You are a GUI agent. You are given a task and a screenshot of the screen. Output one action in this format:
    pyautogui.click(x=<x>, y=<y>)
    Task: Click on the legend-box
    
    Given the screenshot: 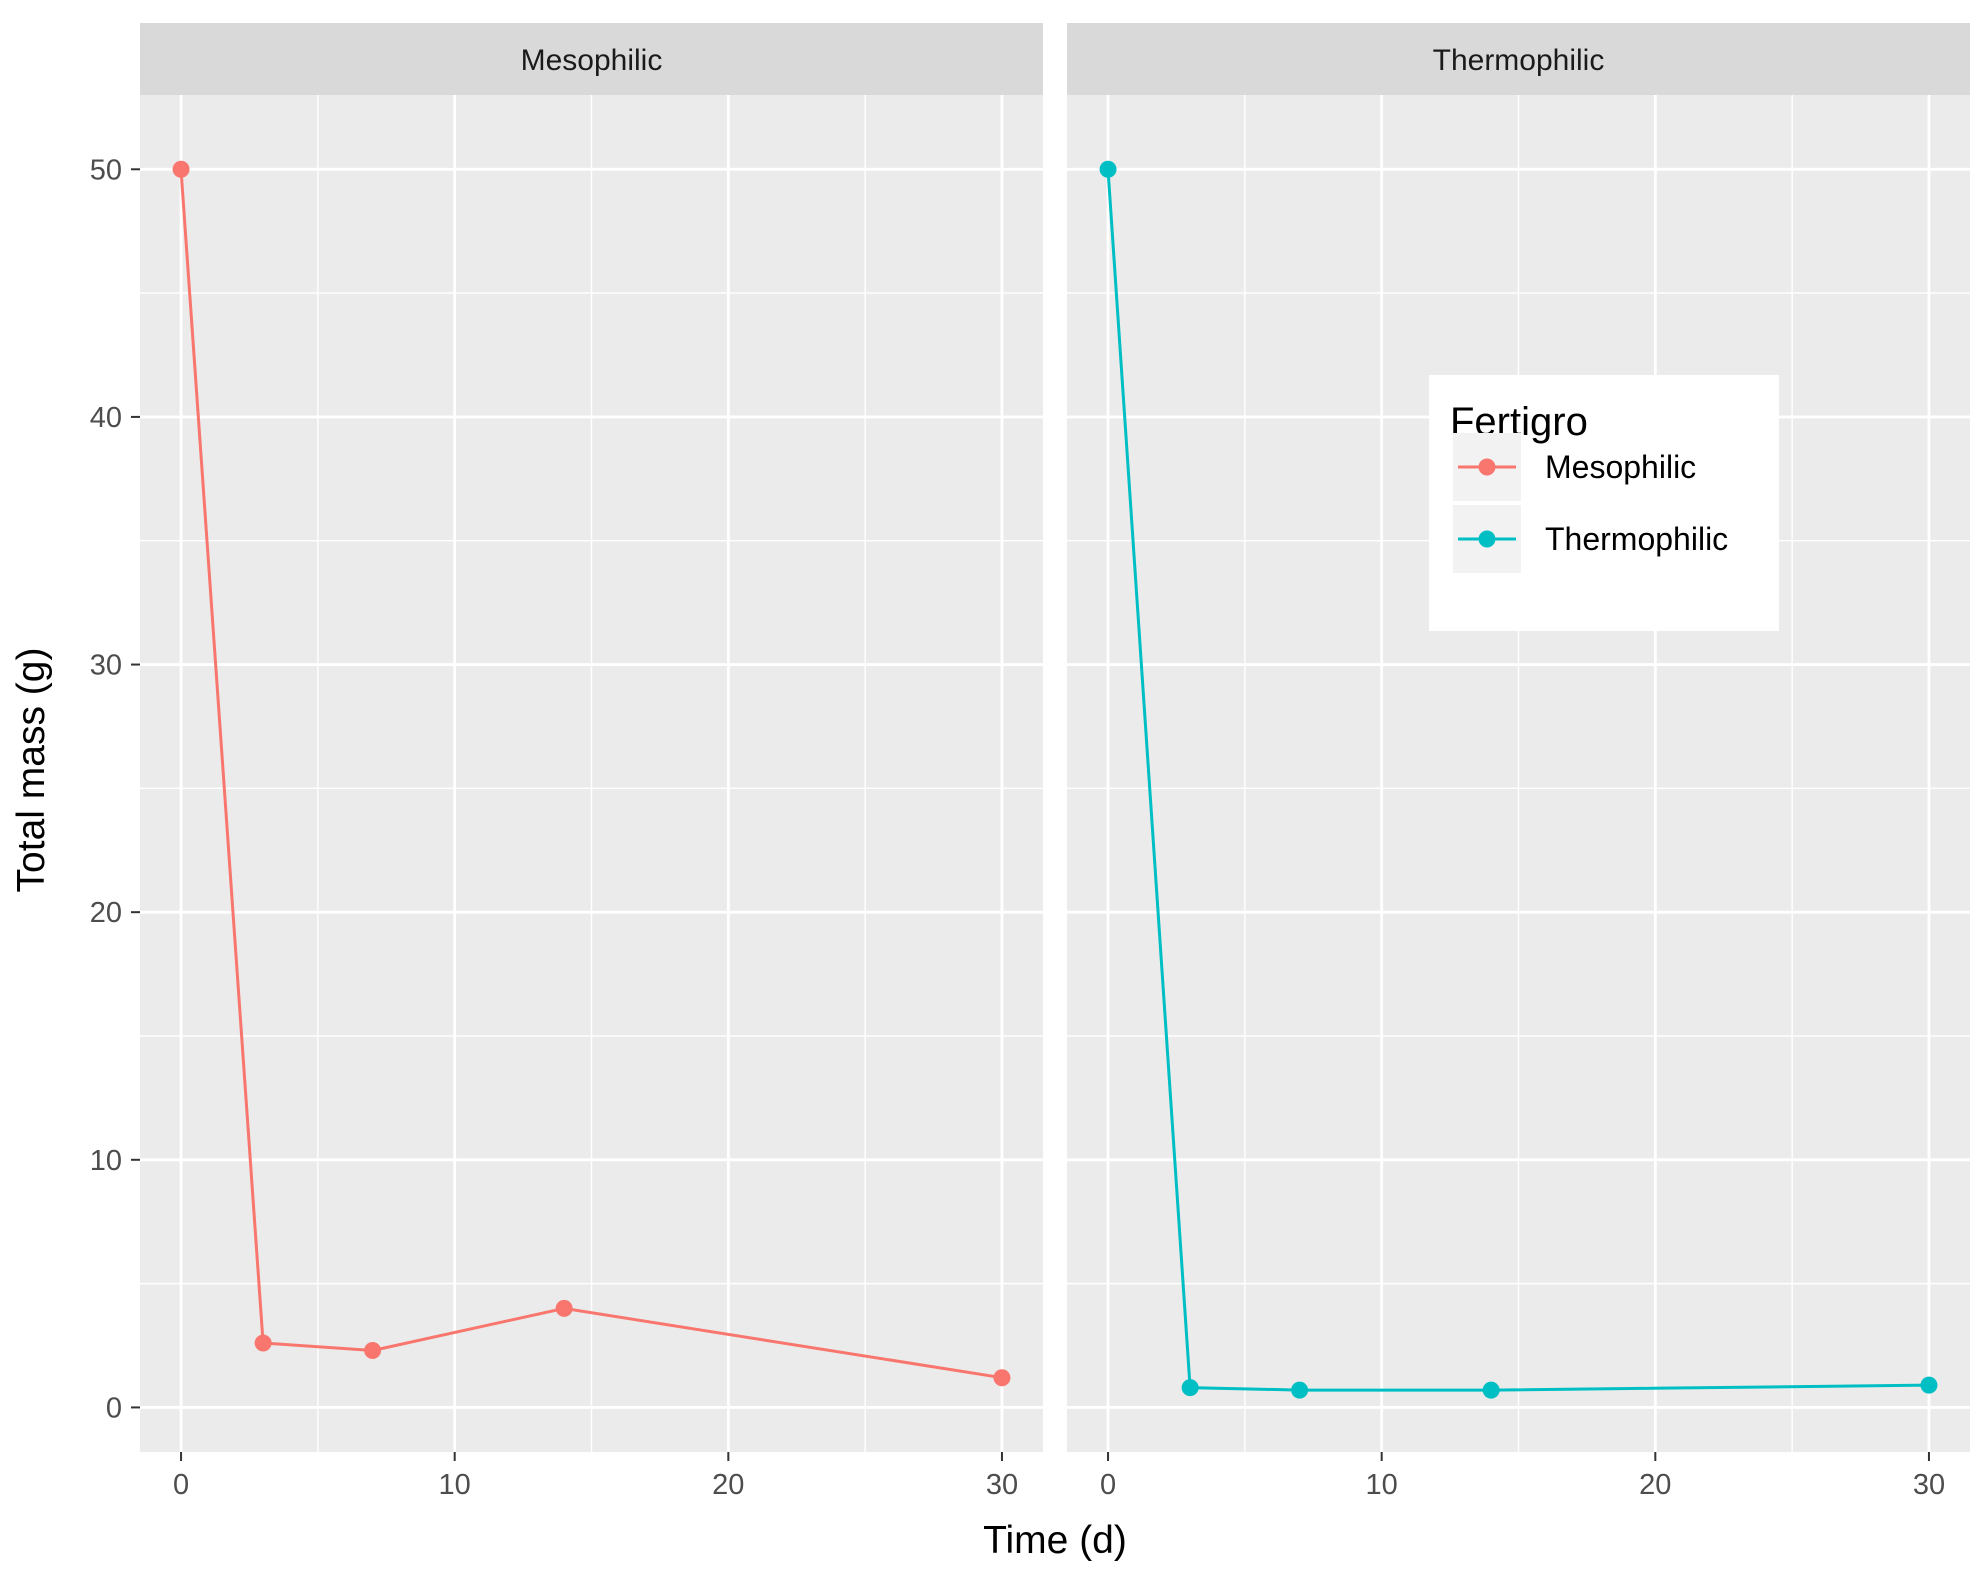 What is the action you would take?
    pyautogui.click(x=1604, y=503)
    